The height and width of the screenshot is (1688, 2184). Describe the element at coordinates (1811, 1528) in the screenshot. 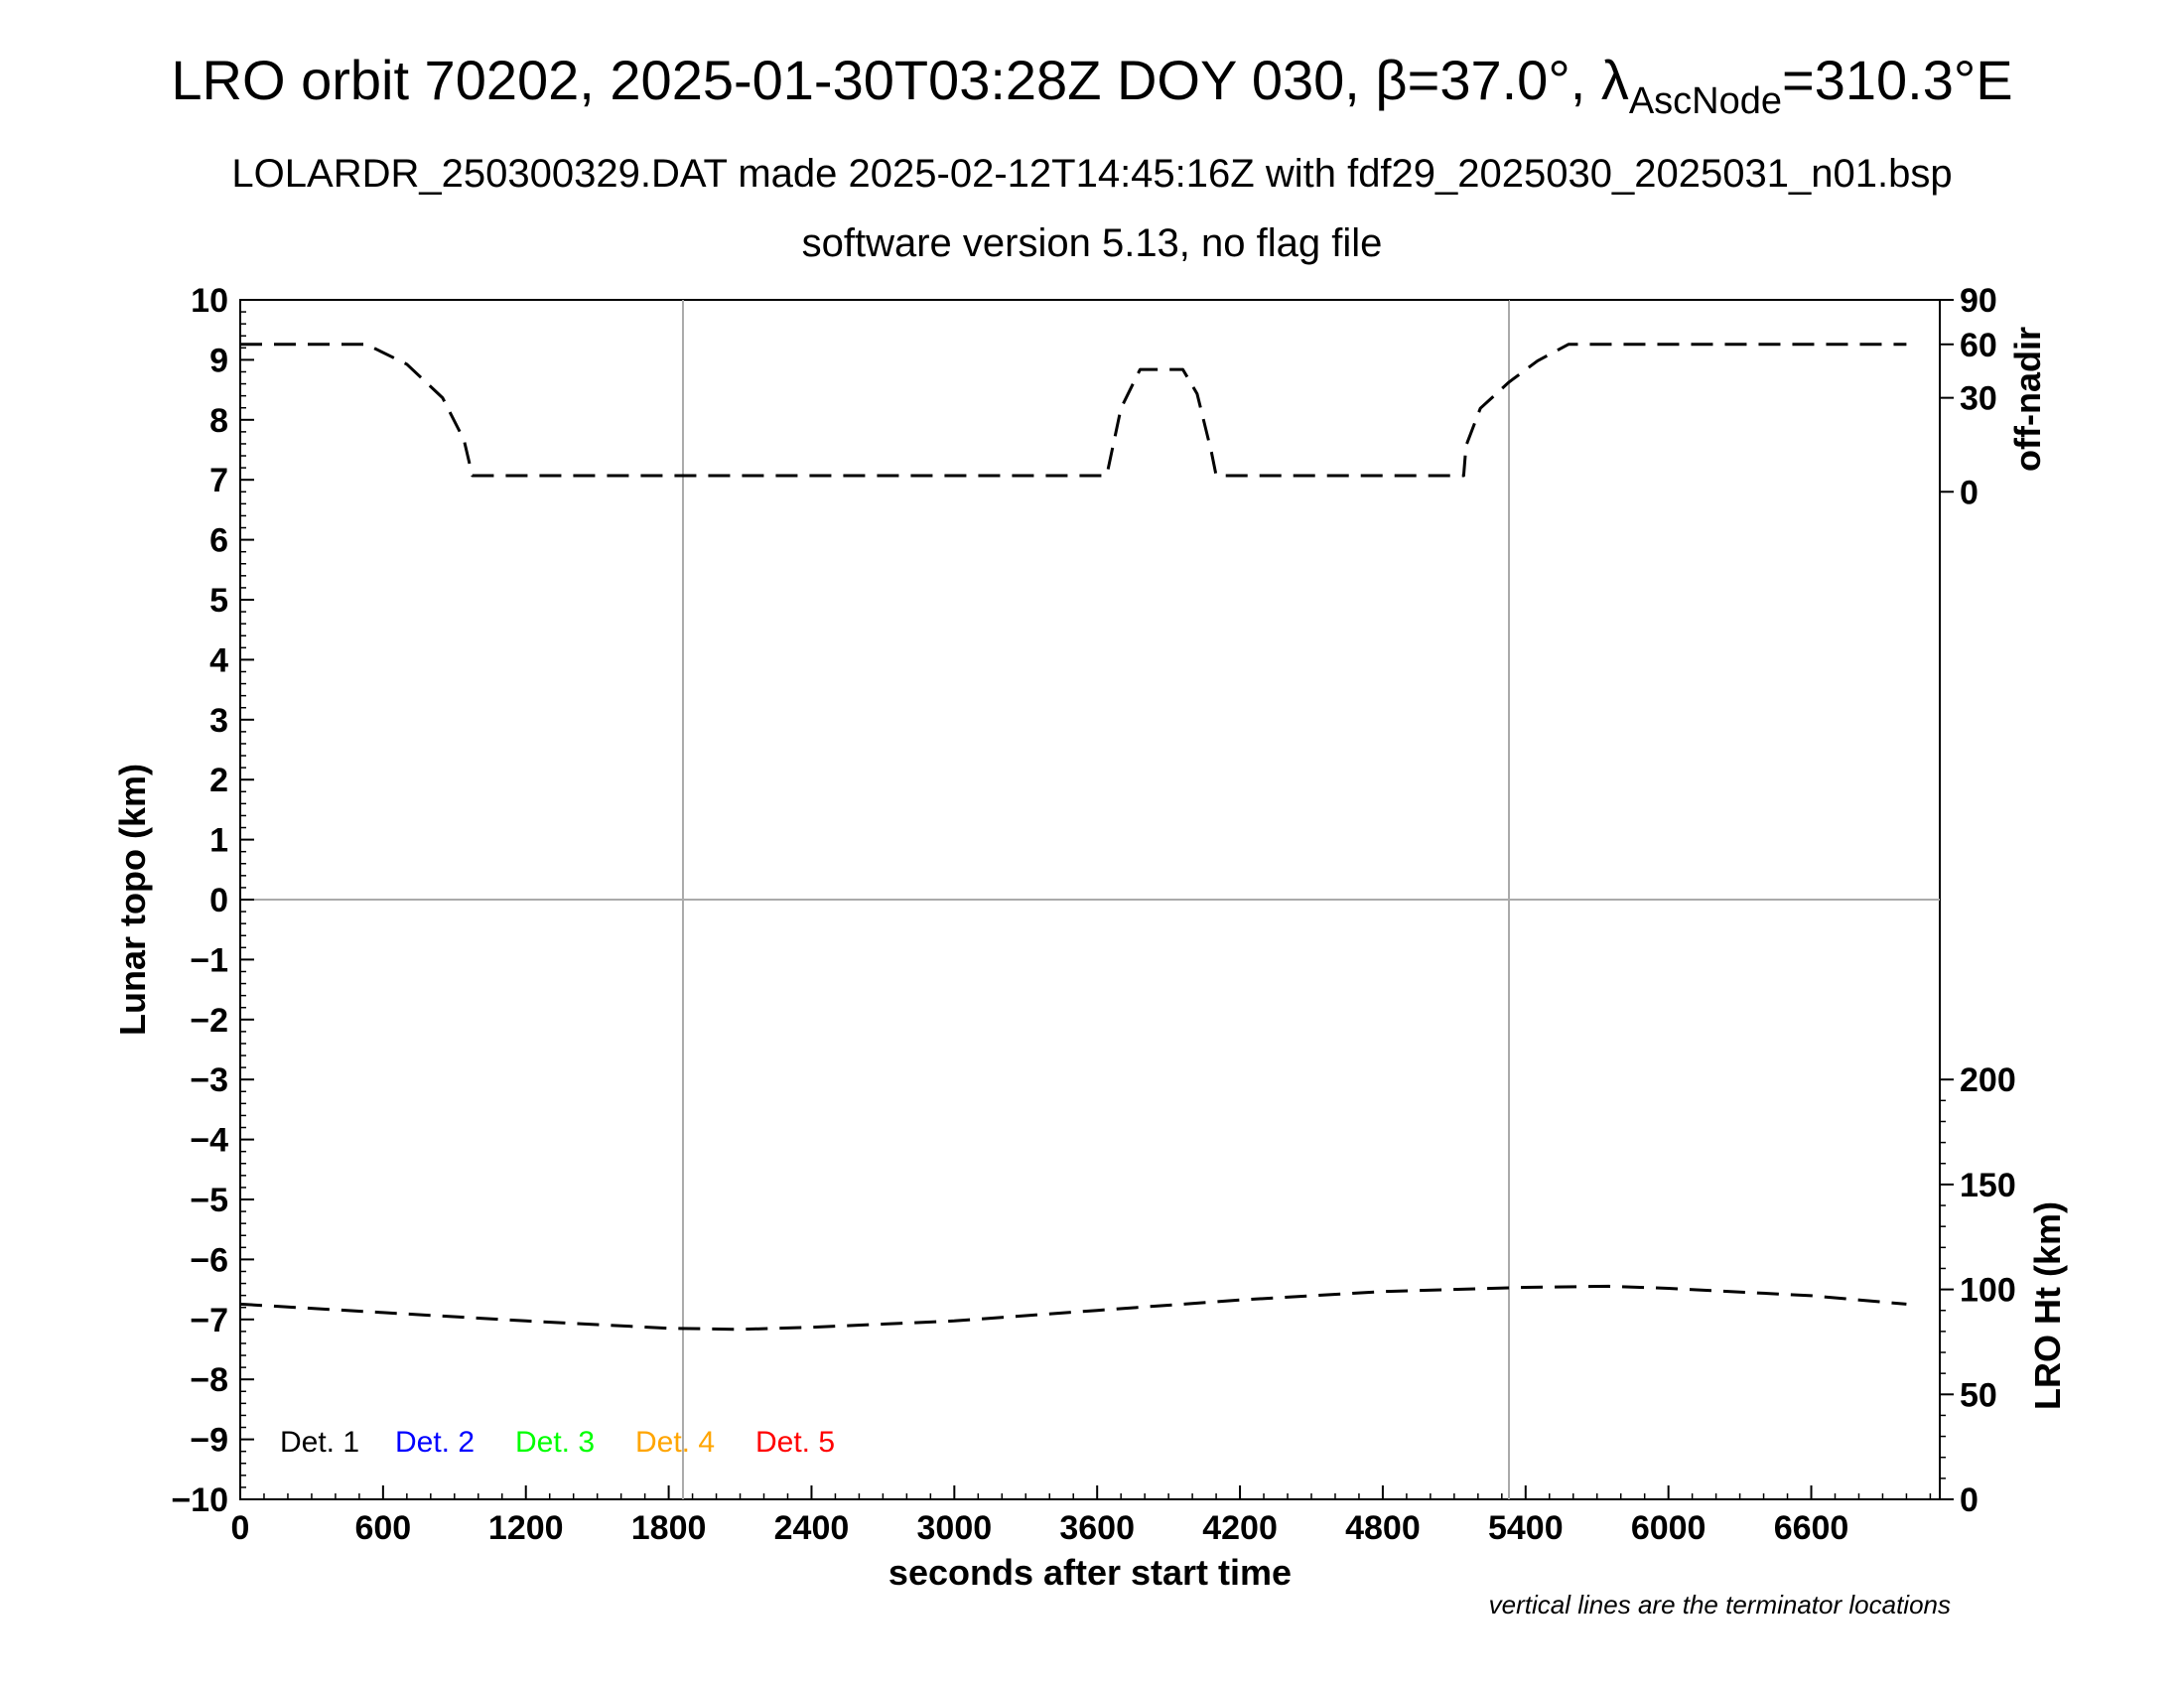

I see `x-tick-label: 6600` at that location.